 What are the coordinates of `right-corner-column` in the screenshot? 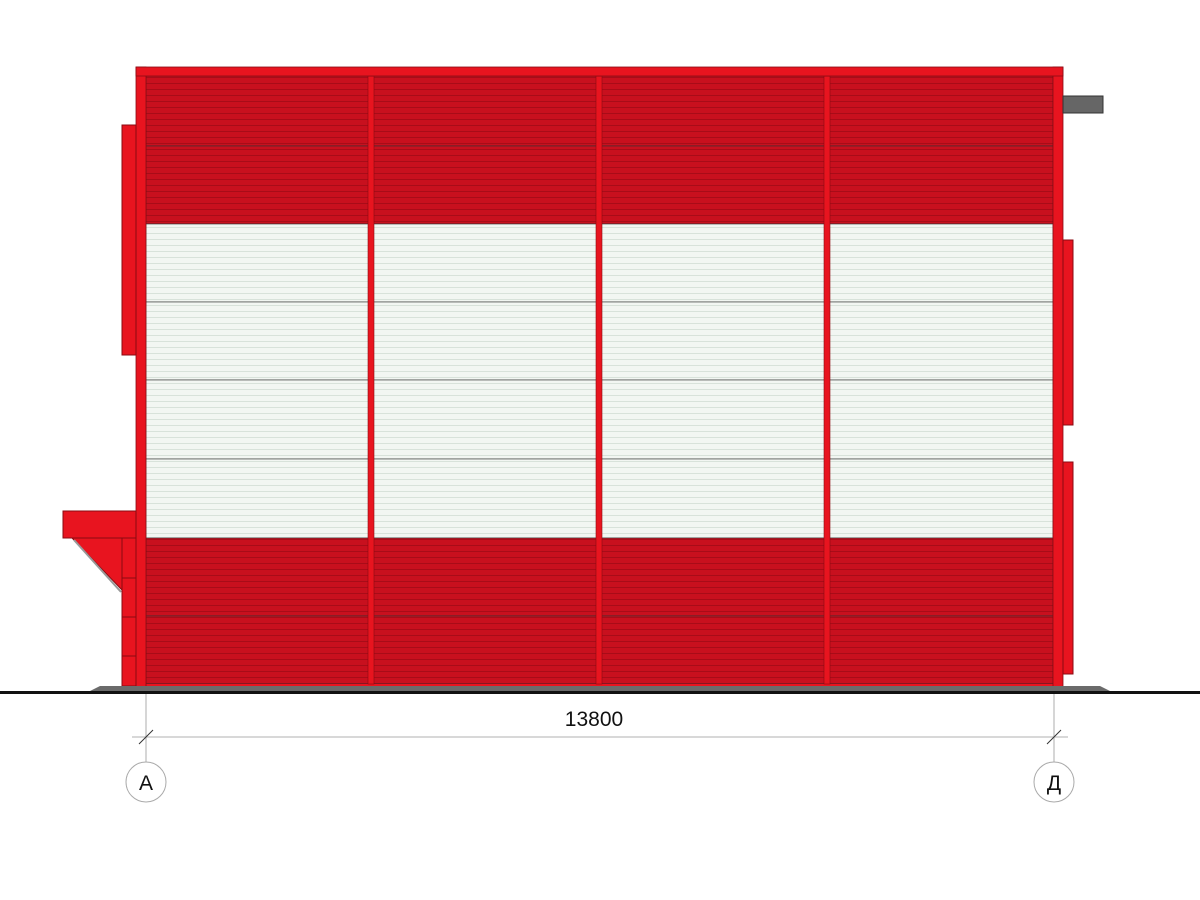 It's located at (1058, 377).